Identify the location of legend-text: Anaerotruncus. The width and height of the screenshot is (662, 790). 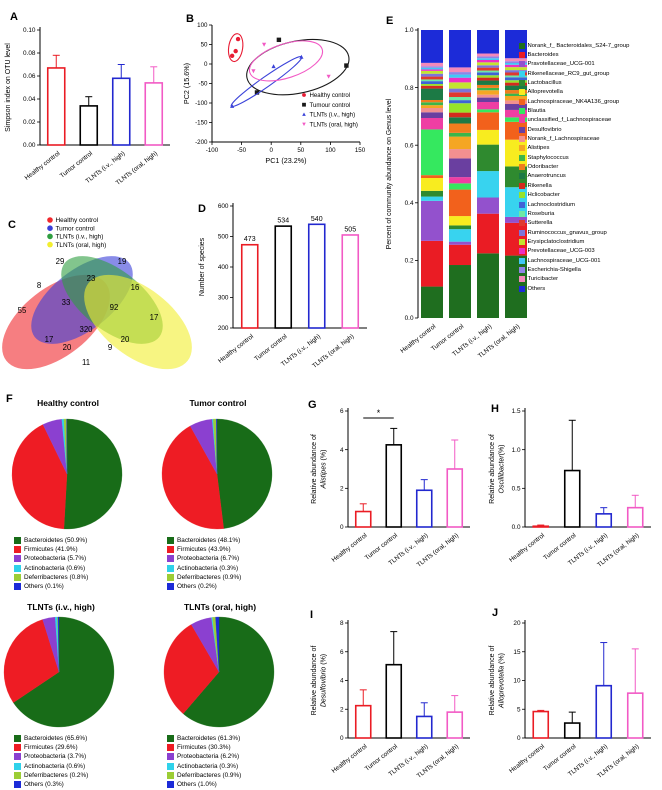
(546, 176).